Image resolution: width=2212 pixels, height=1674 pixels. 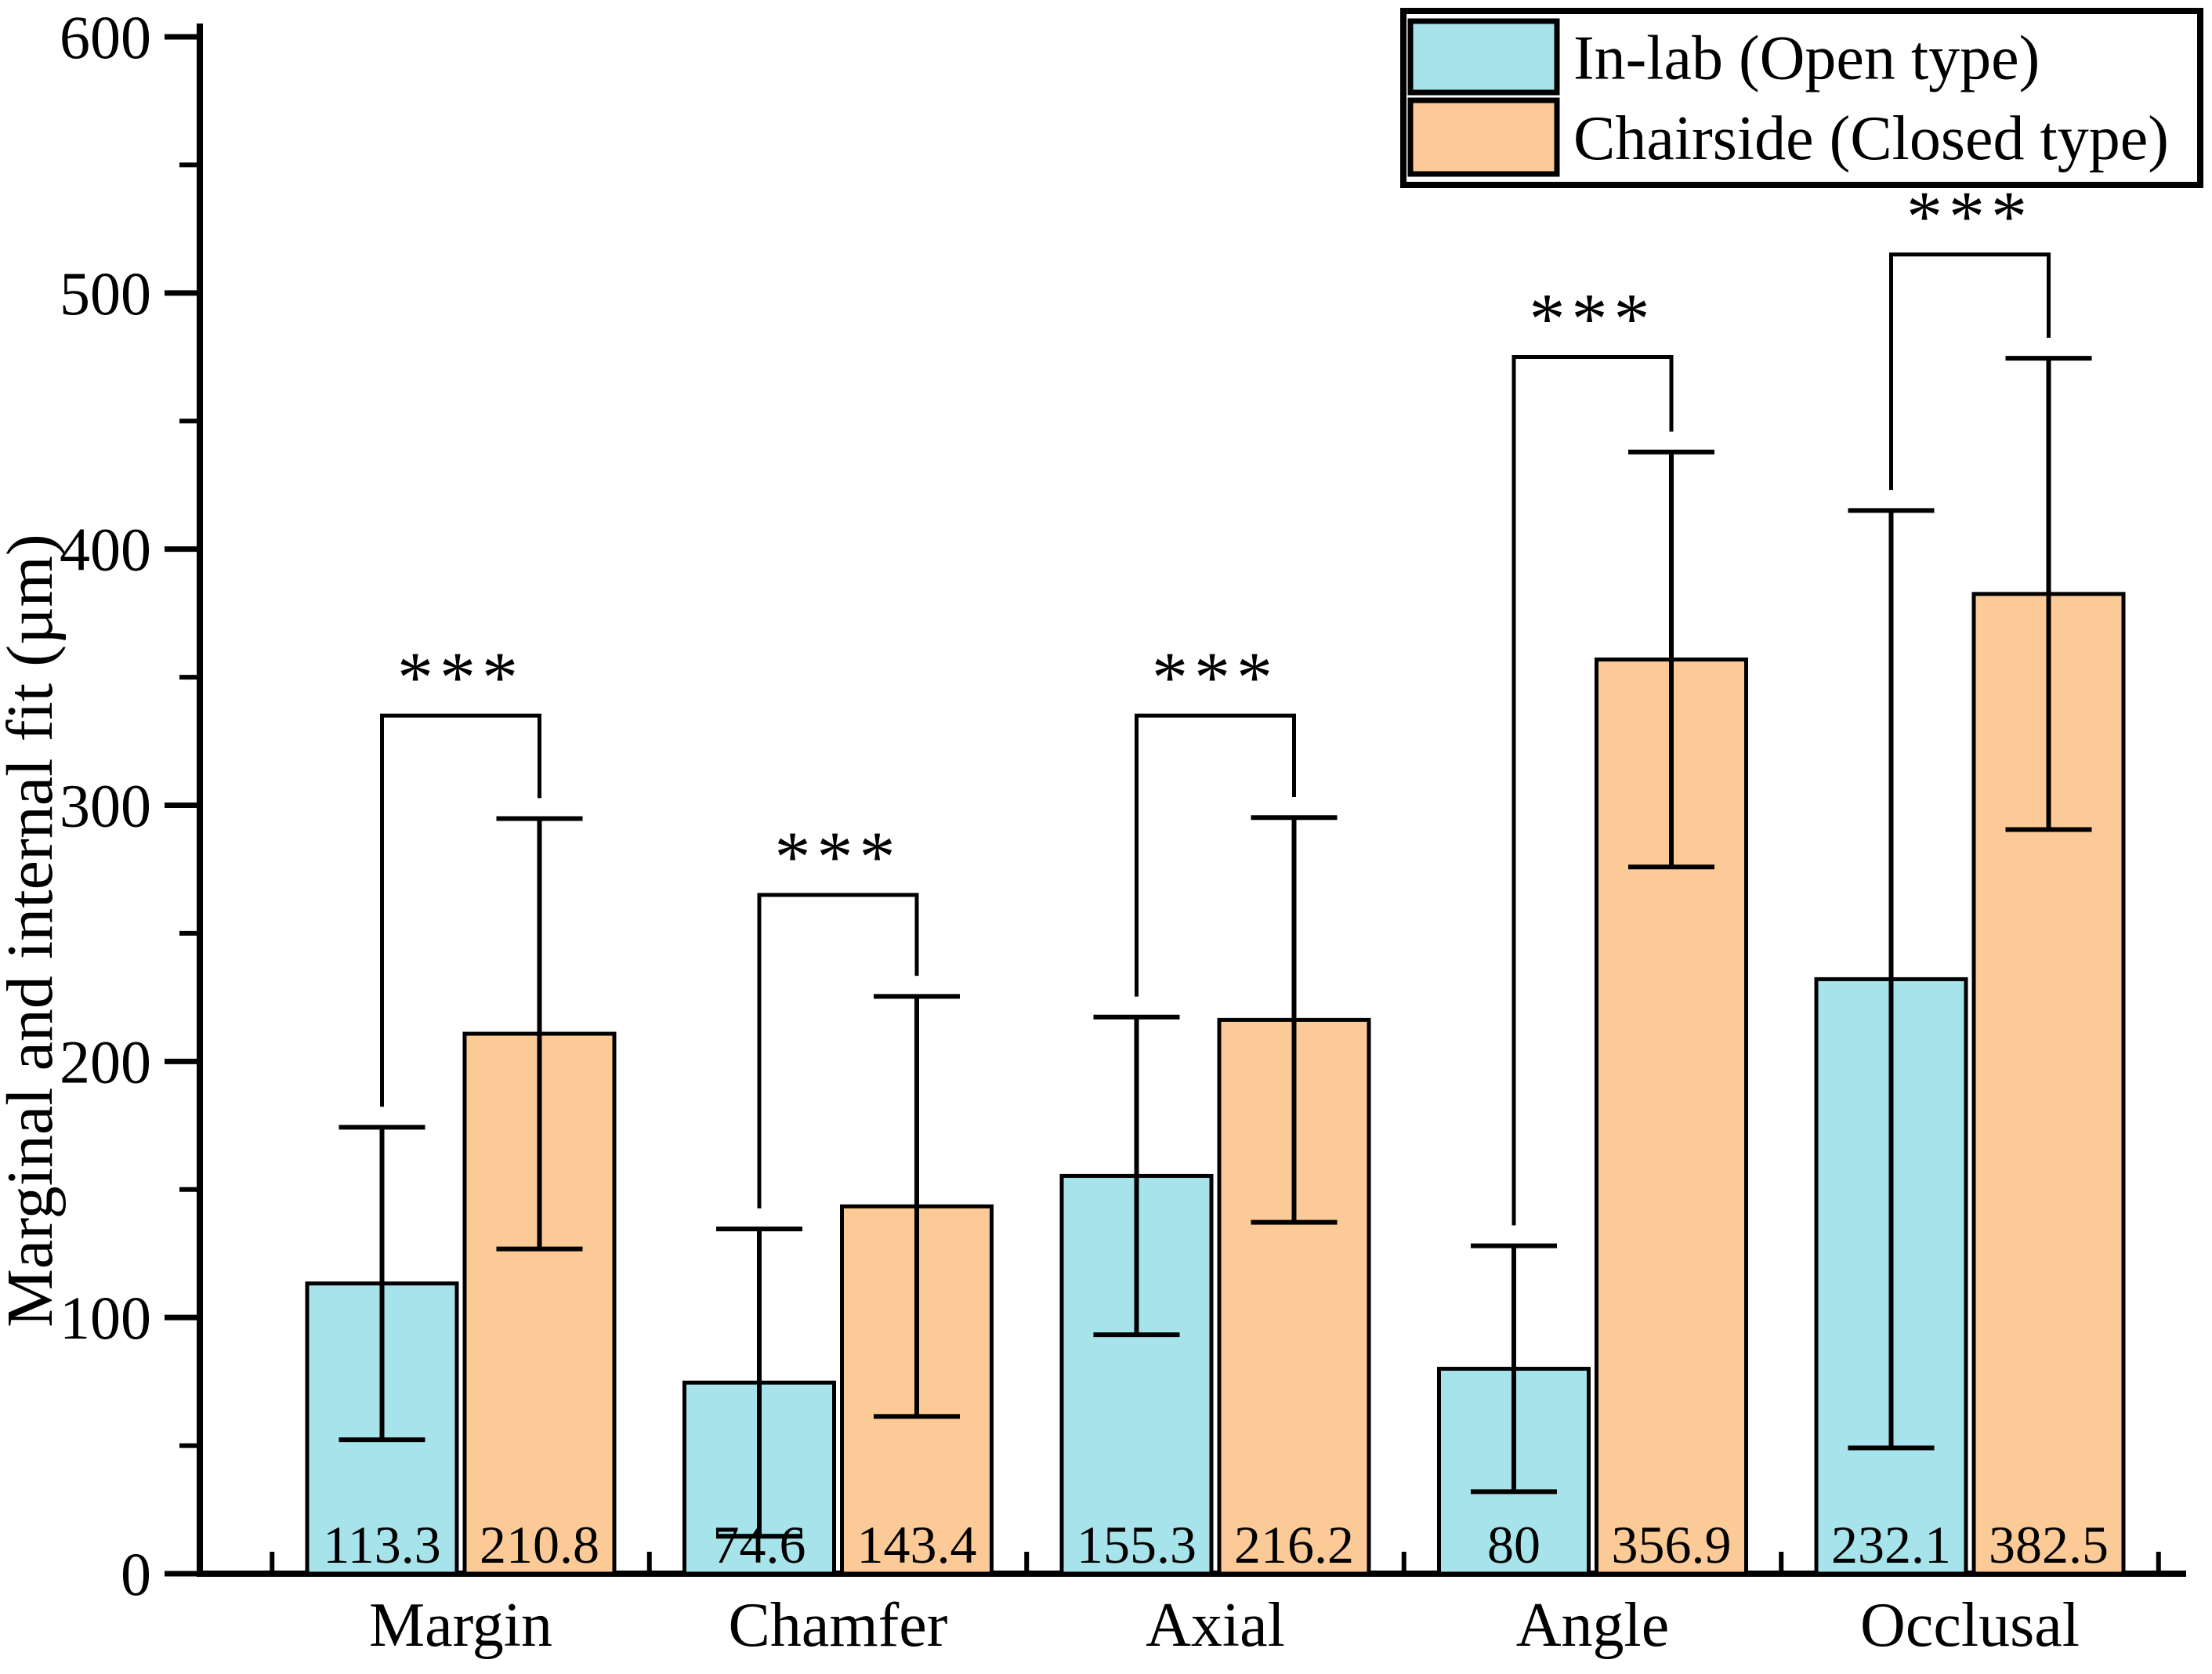 What do you see at coordinates (1593, 1625) in the screenshot?
I see `x-axis-category-label: Angle` at bounding box center [1593, 1625].